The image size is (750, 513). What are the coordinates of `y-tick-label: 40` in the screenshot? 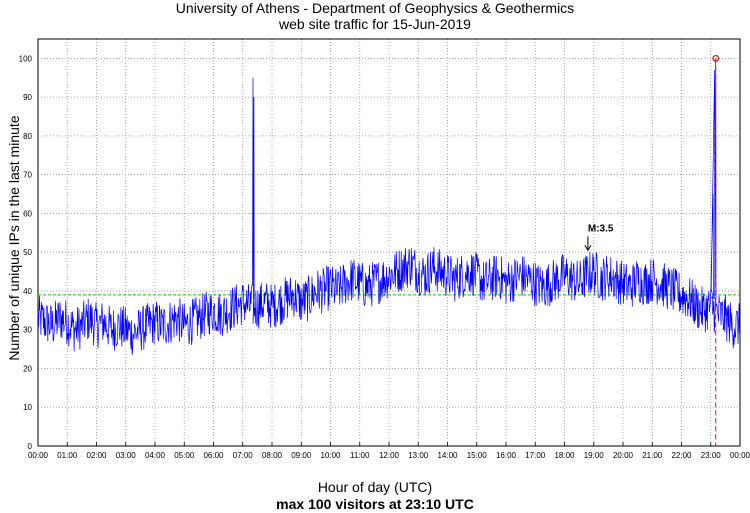 It's located at (27, 291).